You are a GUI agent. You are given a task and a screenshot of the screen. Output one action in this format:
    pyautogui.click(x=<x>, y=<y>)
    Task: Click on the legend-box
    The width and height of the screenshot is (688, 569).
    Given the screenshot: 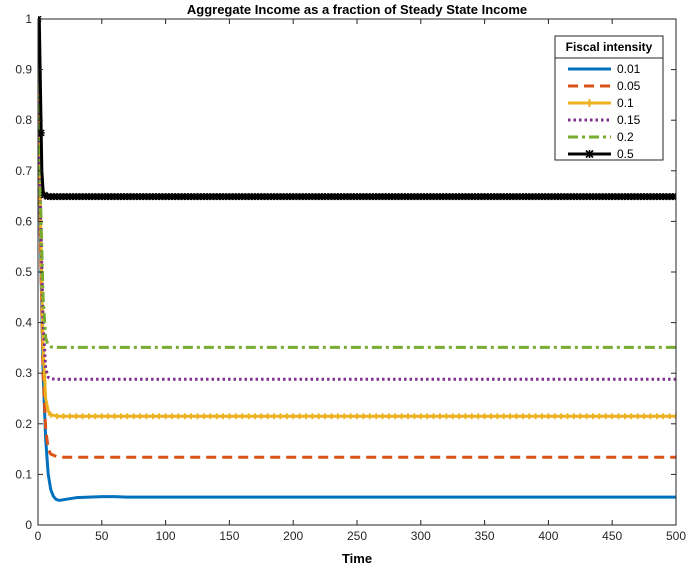 What is the action you would take?
    pyautogui.click(x=609, y=98)
    